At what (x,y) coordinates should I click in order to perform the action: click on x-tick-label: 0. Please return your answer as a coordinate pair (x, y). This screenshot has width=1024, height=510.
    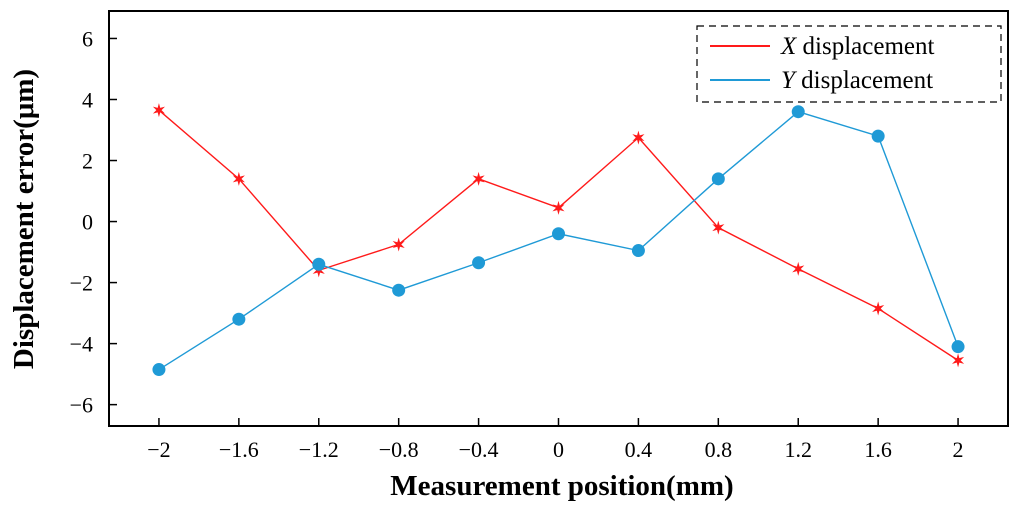
    Looking at the image, I should click on (558, 449).